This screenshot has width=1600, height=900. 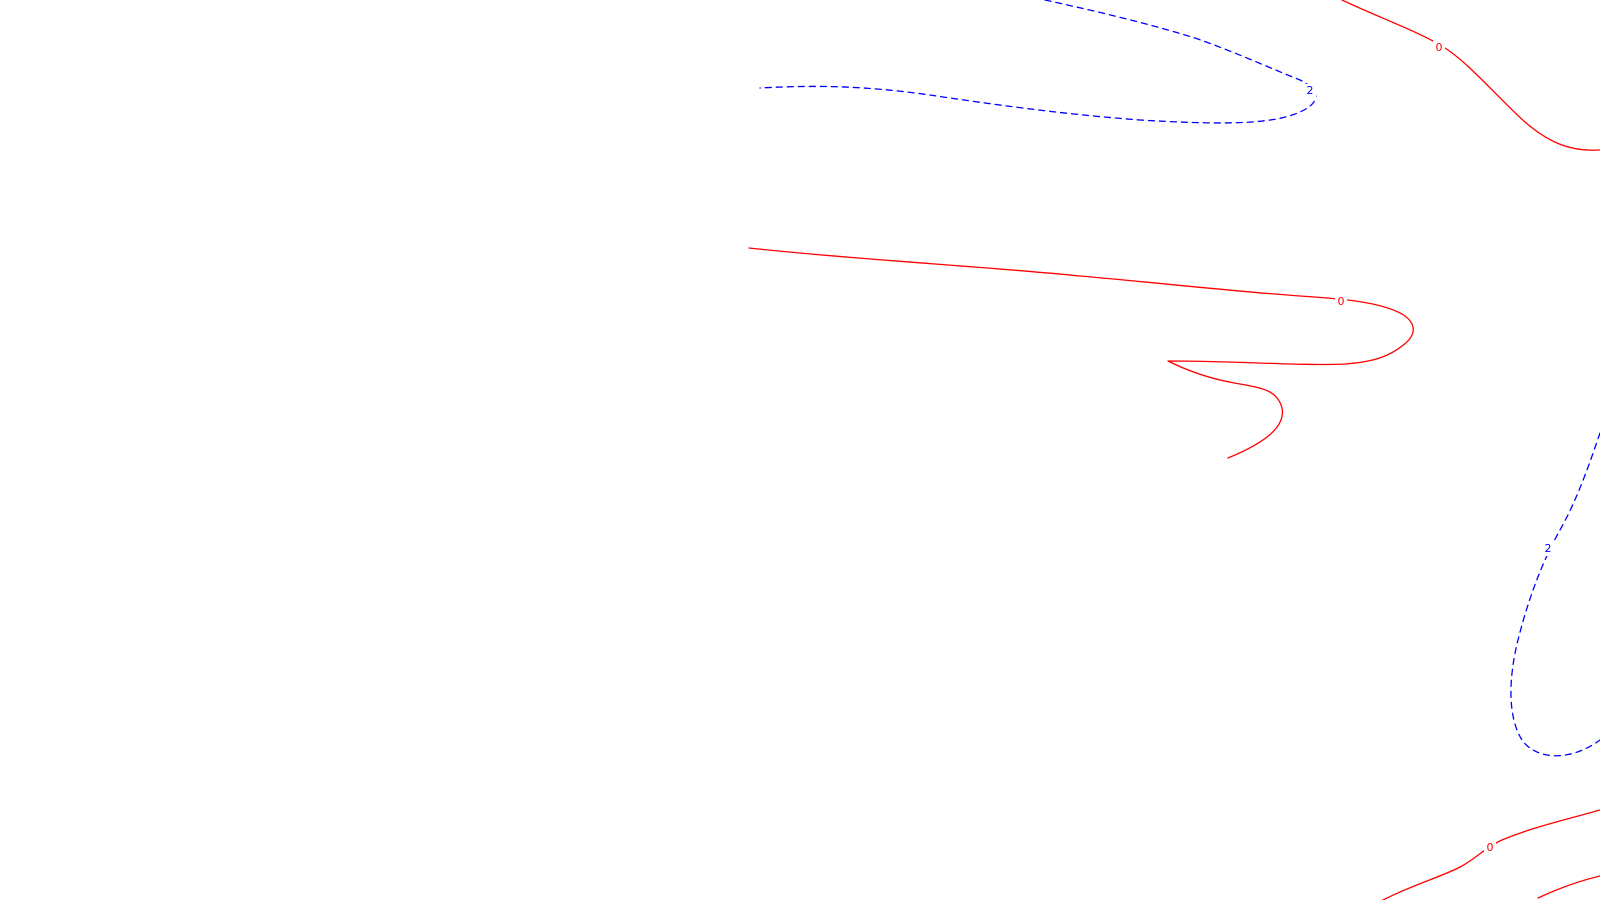 I want to click on level-label-upper-right: 0, so click(x=1439, y=48).